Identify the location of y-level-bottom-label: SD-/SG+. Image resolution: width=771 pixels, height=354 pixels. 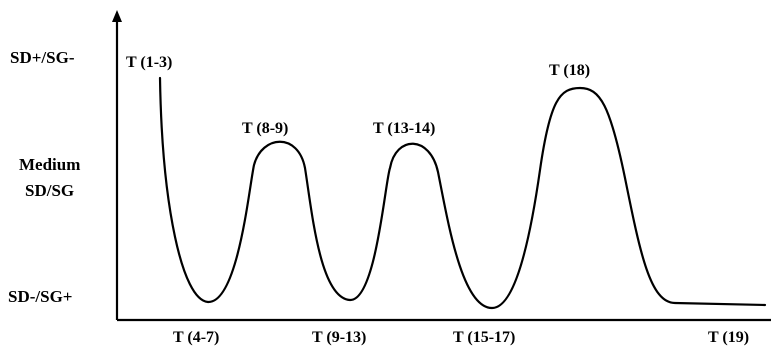
(40, 296).